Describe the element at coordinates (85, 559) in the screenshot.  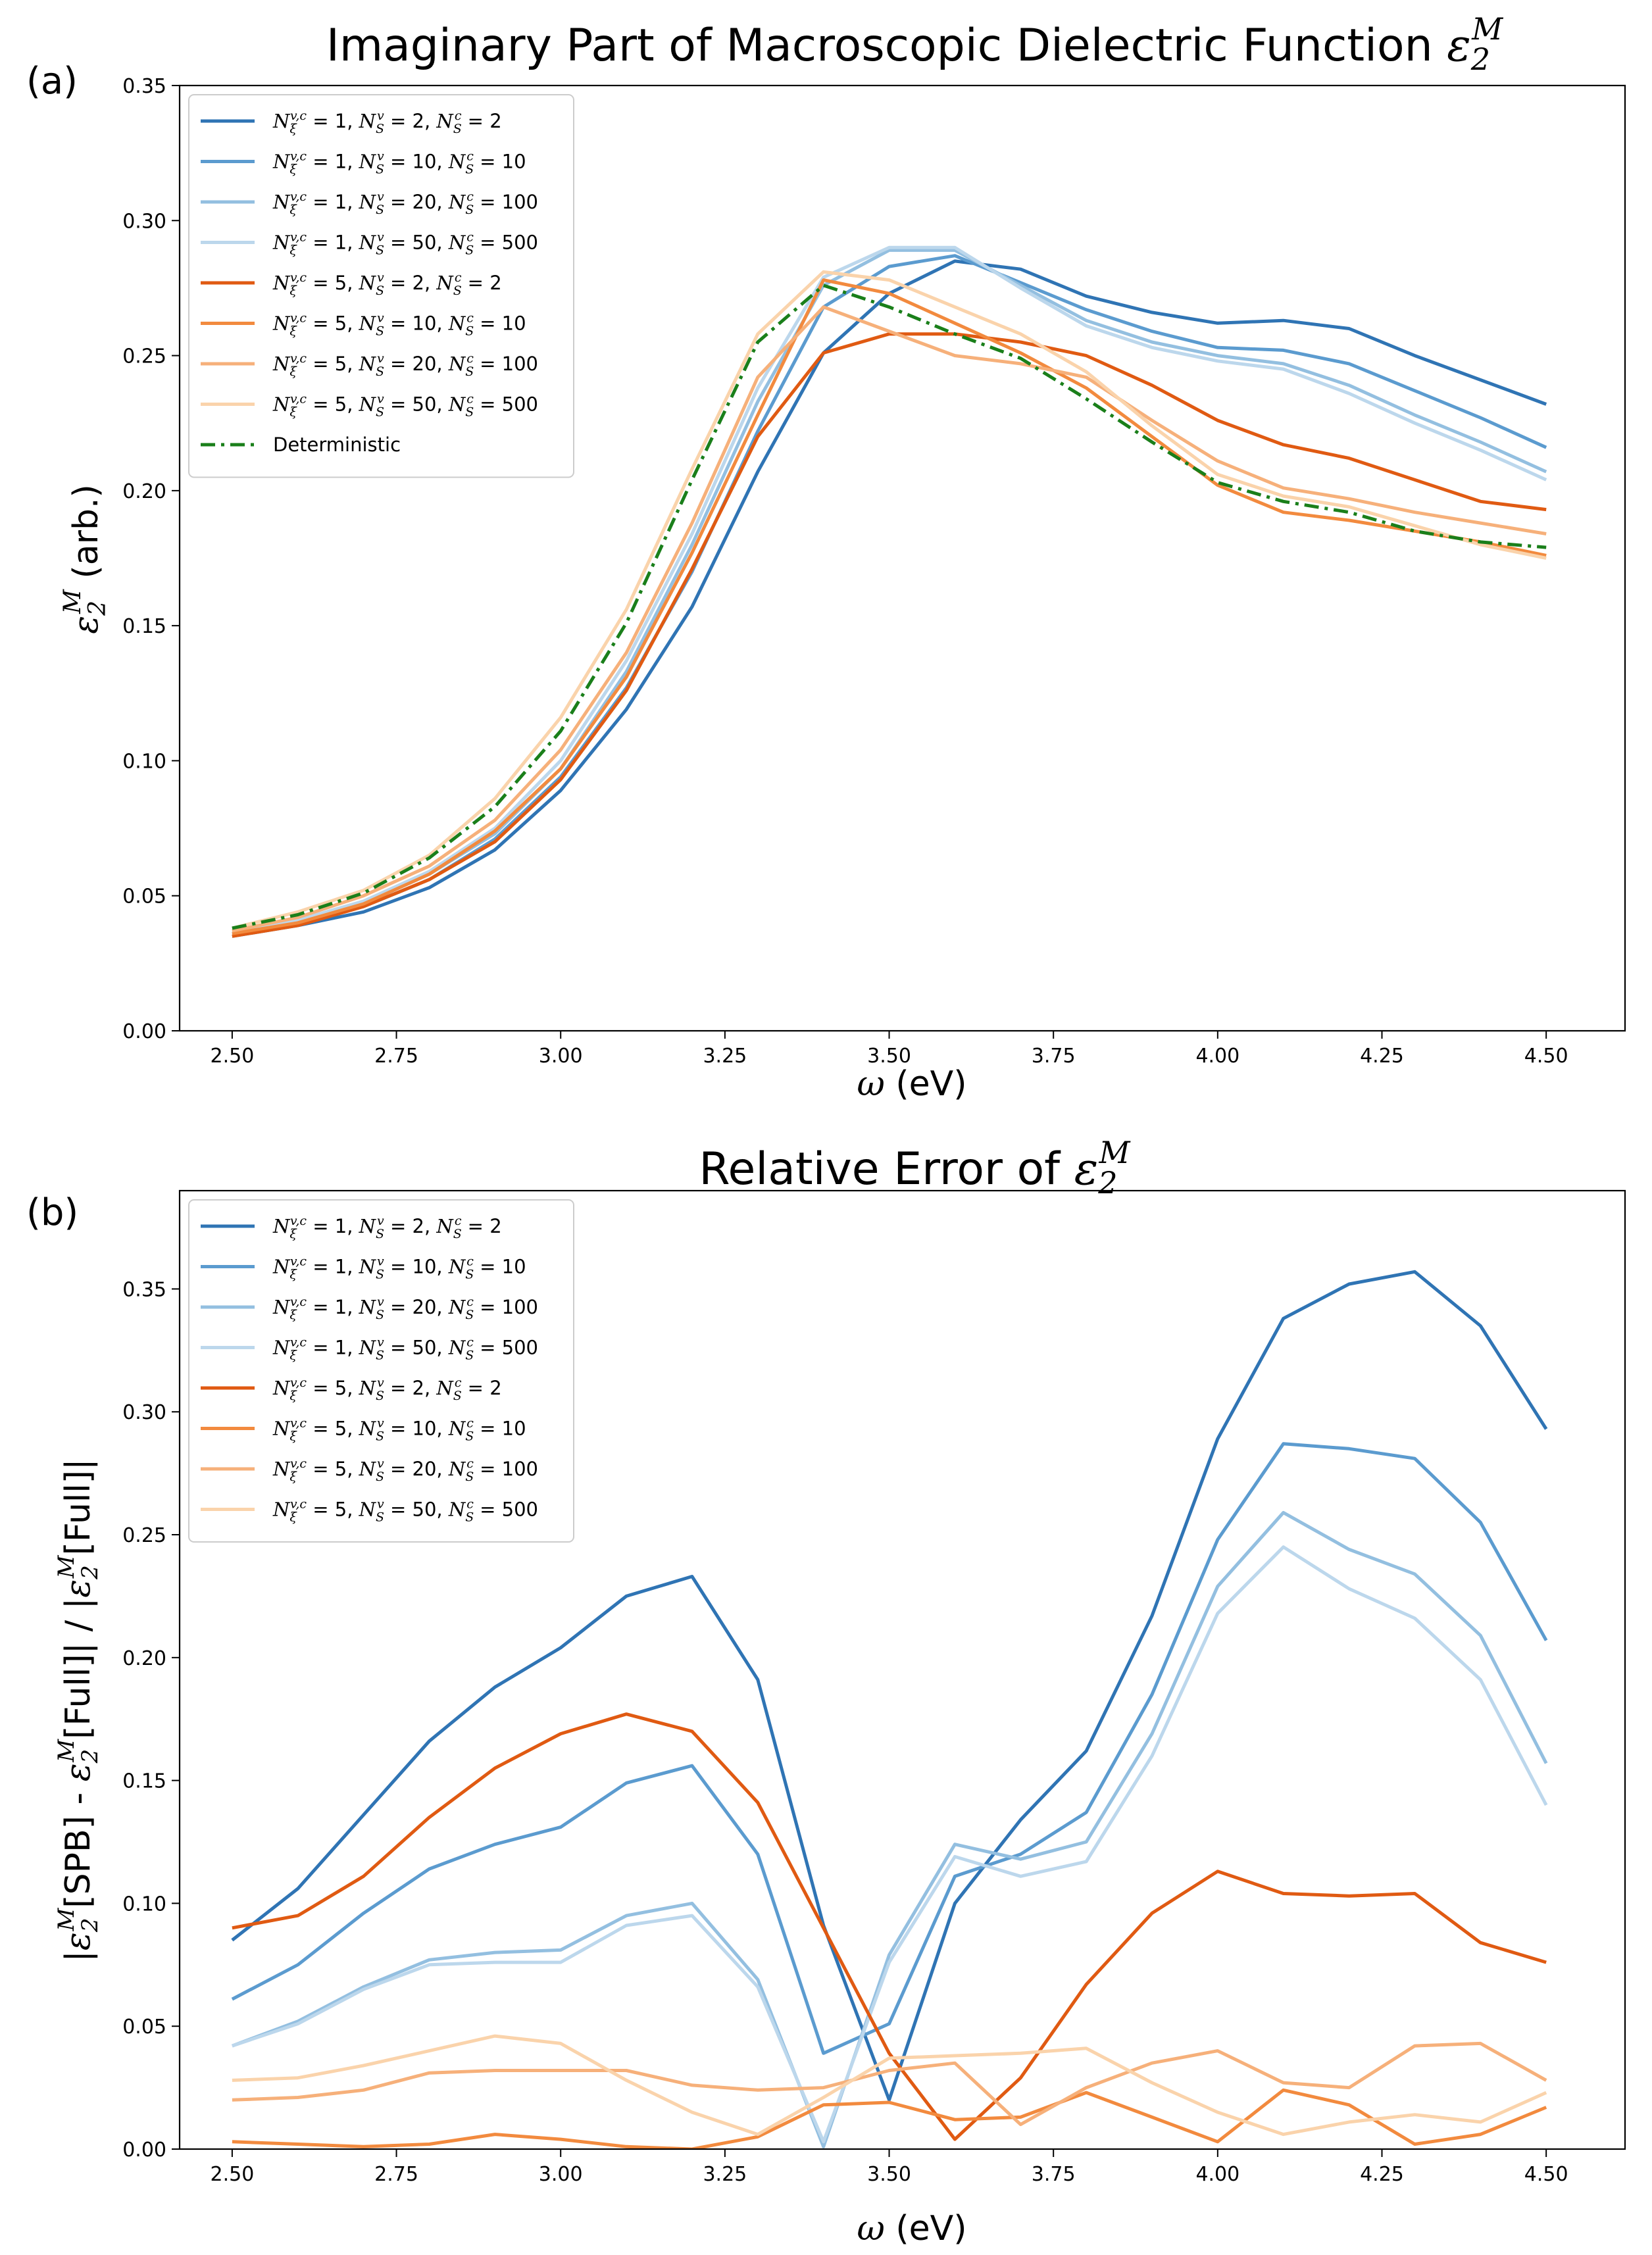
I see `panel-a-y-axis-label: ε2M (arb.)` at that location.